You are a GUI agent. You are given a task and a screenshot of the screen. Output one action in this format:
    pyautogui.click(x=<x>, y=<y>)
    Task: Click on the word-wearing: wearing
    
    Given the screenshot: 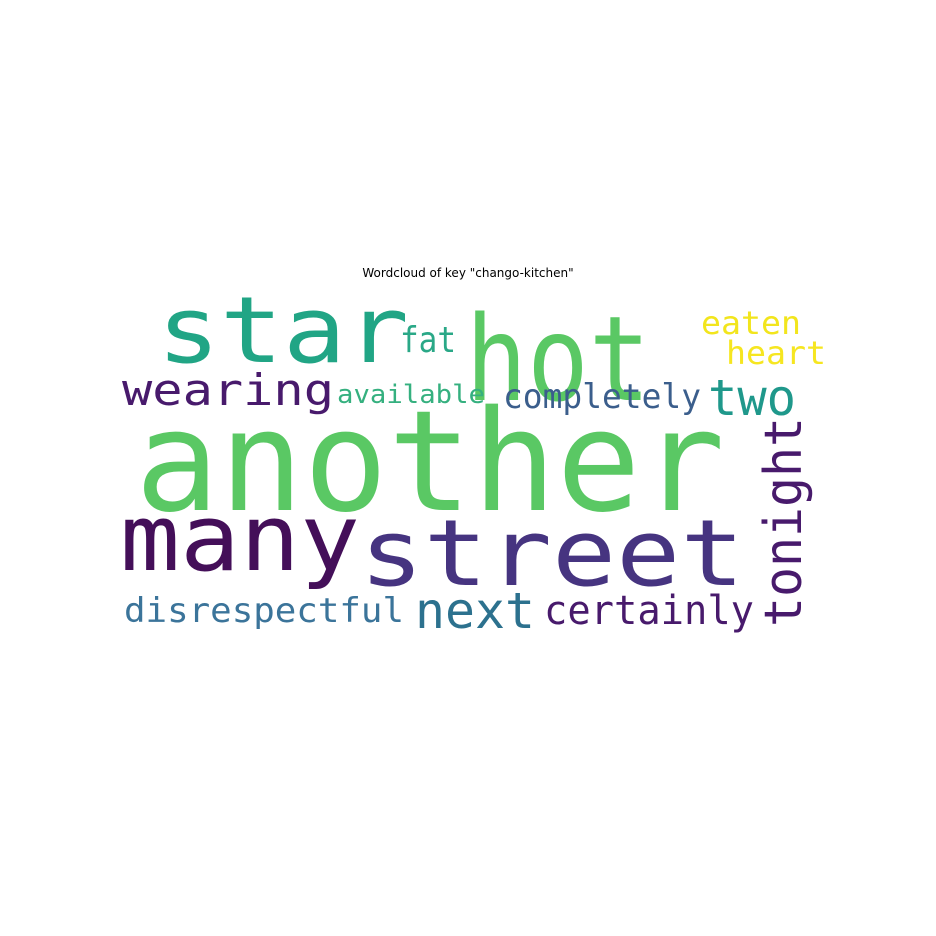 What is the action you would take?
    pyautogui.click(x=228, y=390)
    